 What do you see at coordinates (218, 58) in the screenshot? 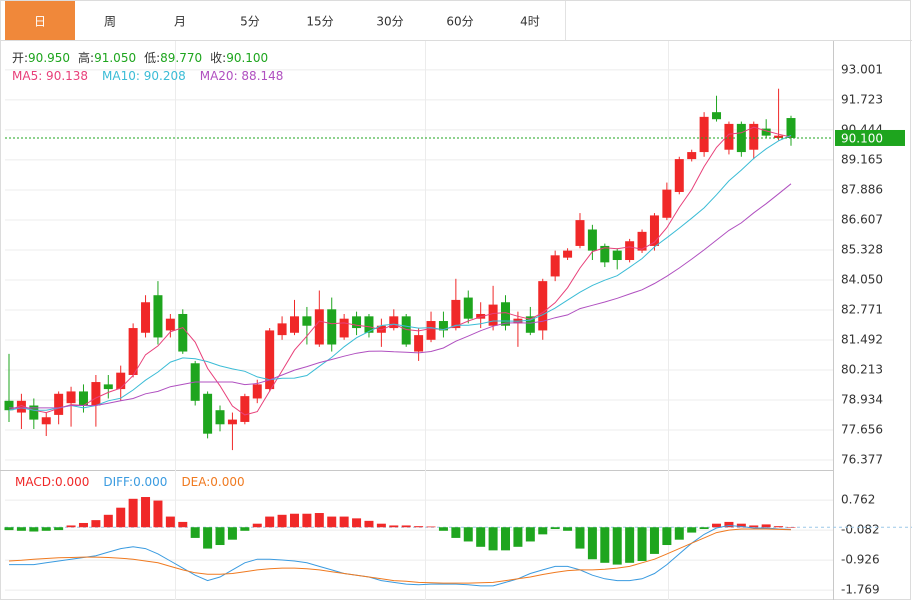
I see `quote-label: 收:` at bounding box center [218, 58].